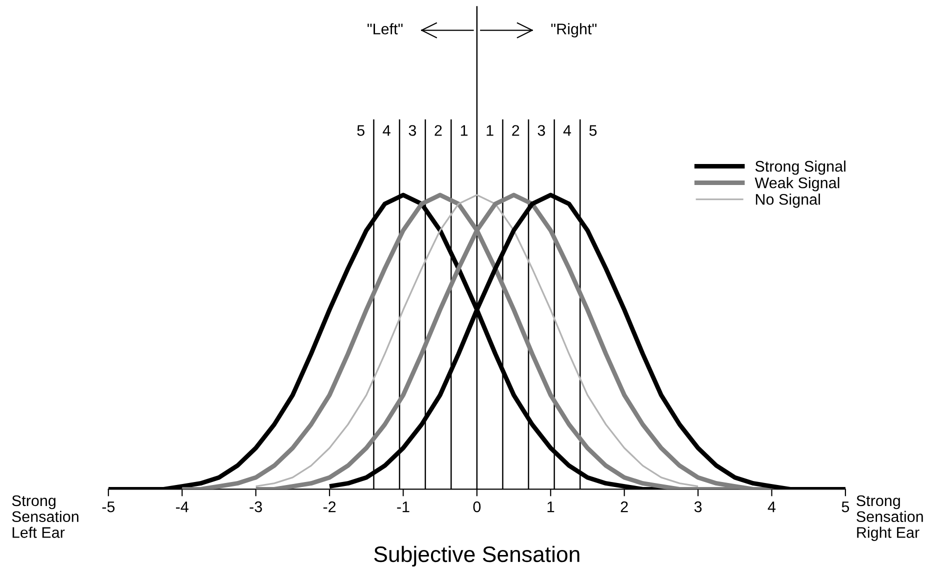 The height and width of the screenshot is (588, 951). I want to click on legend-label: Weak Signal, so click(797, 184).